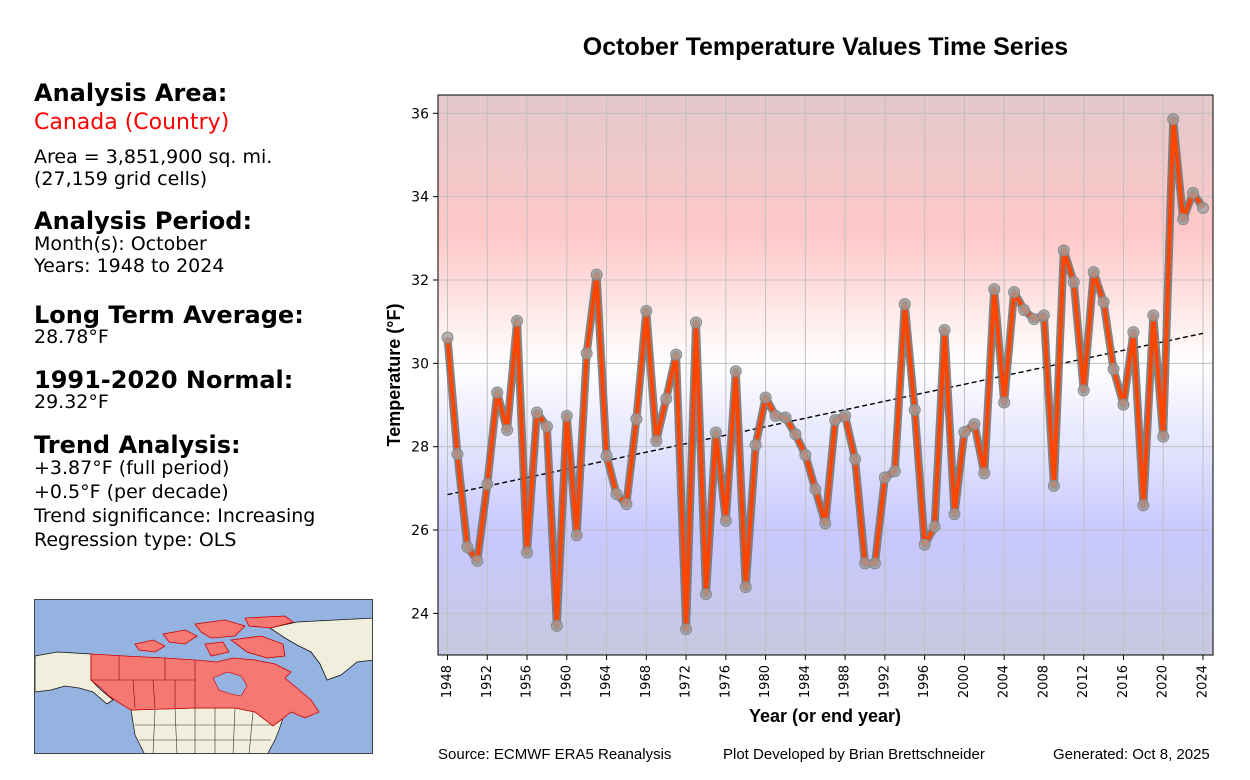  Describe the element at coordinates (131, 93) in the screenshot. I see `analysis-area-heading: Analysis Area:` at that location.